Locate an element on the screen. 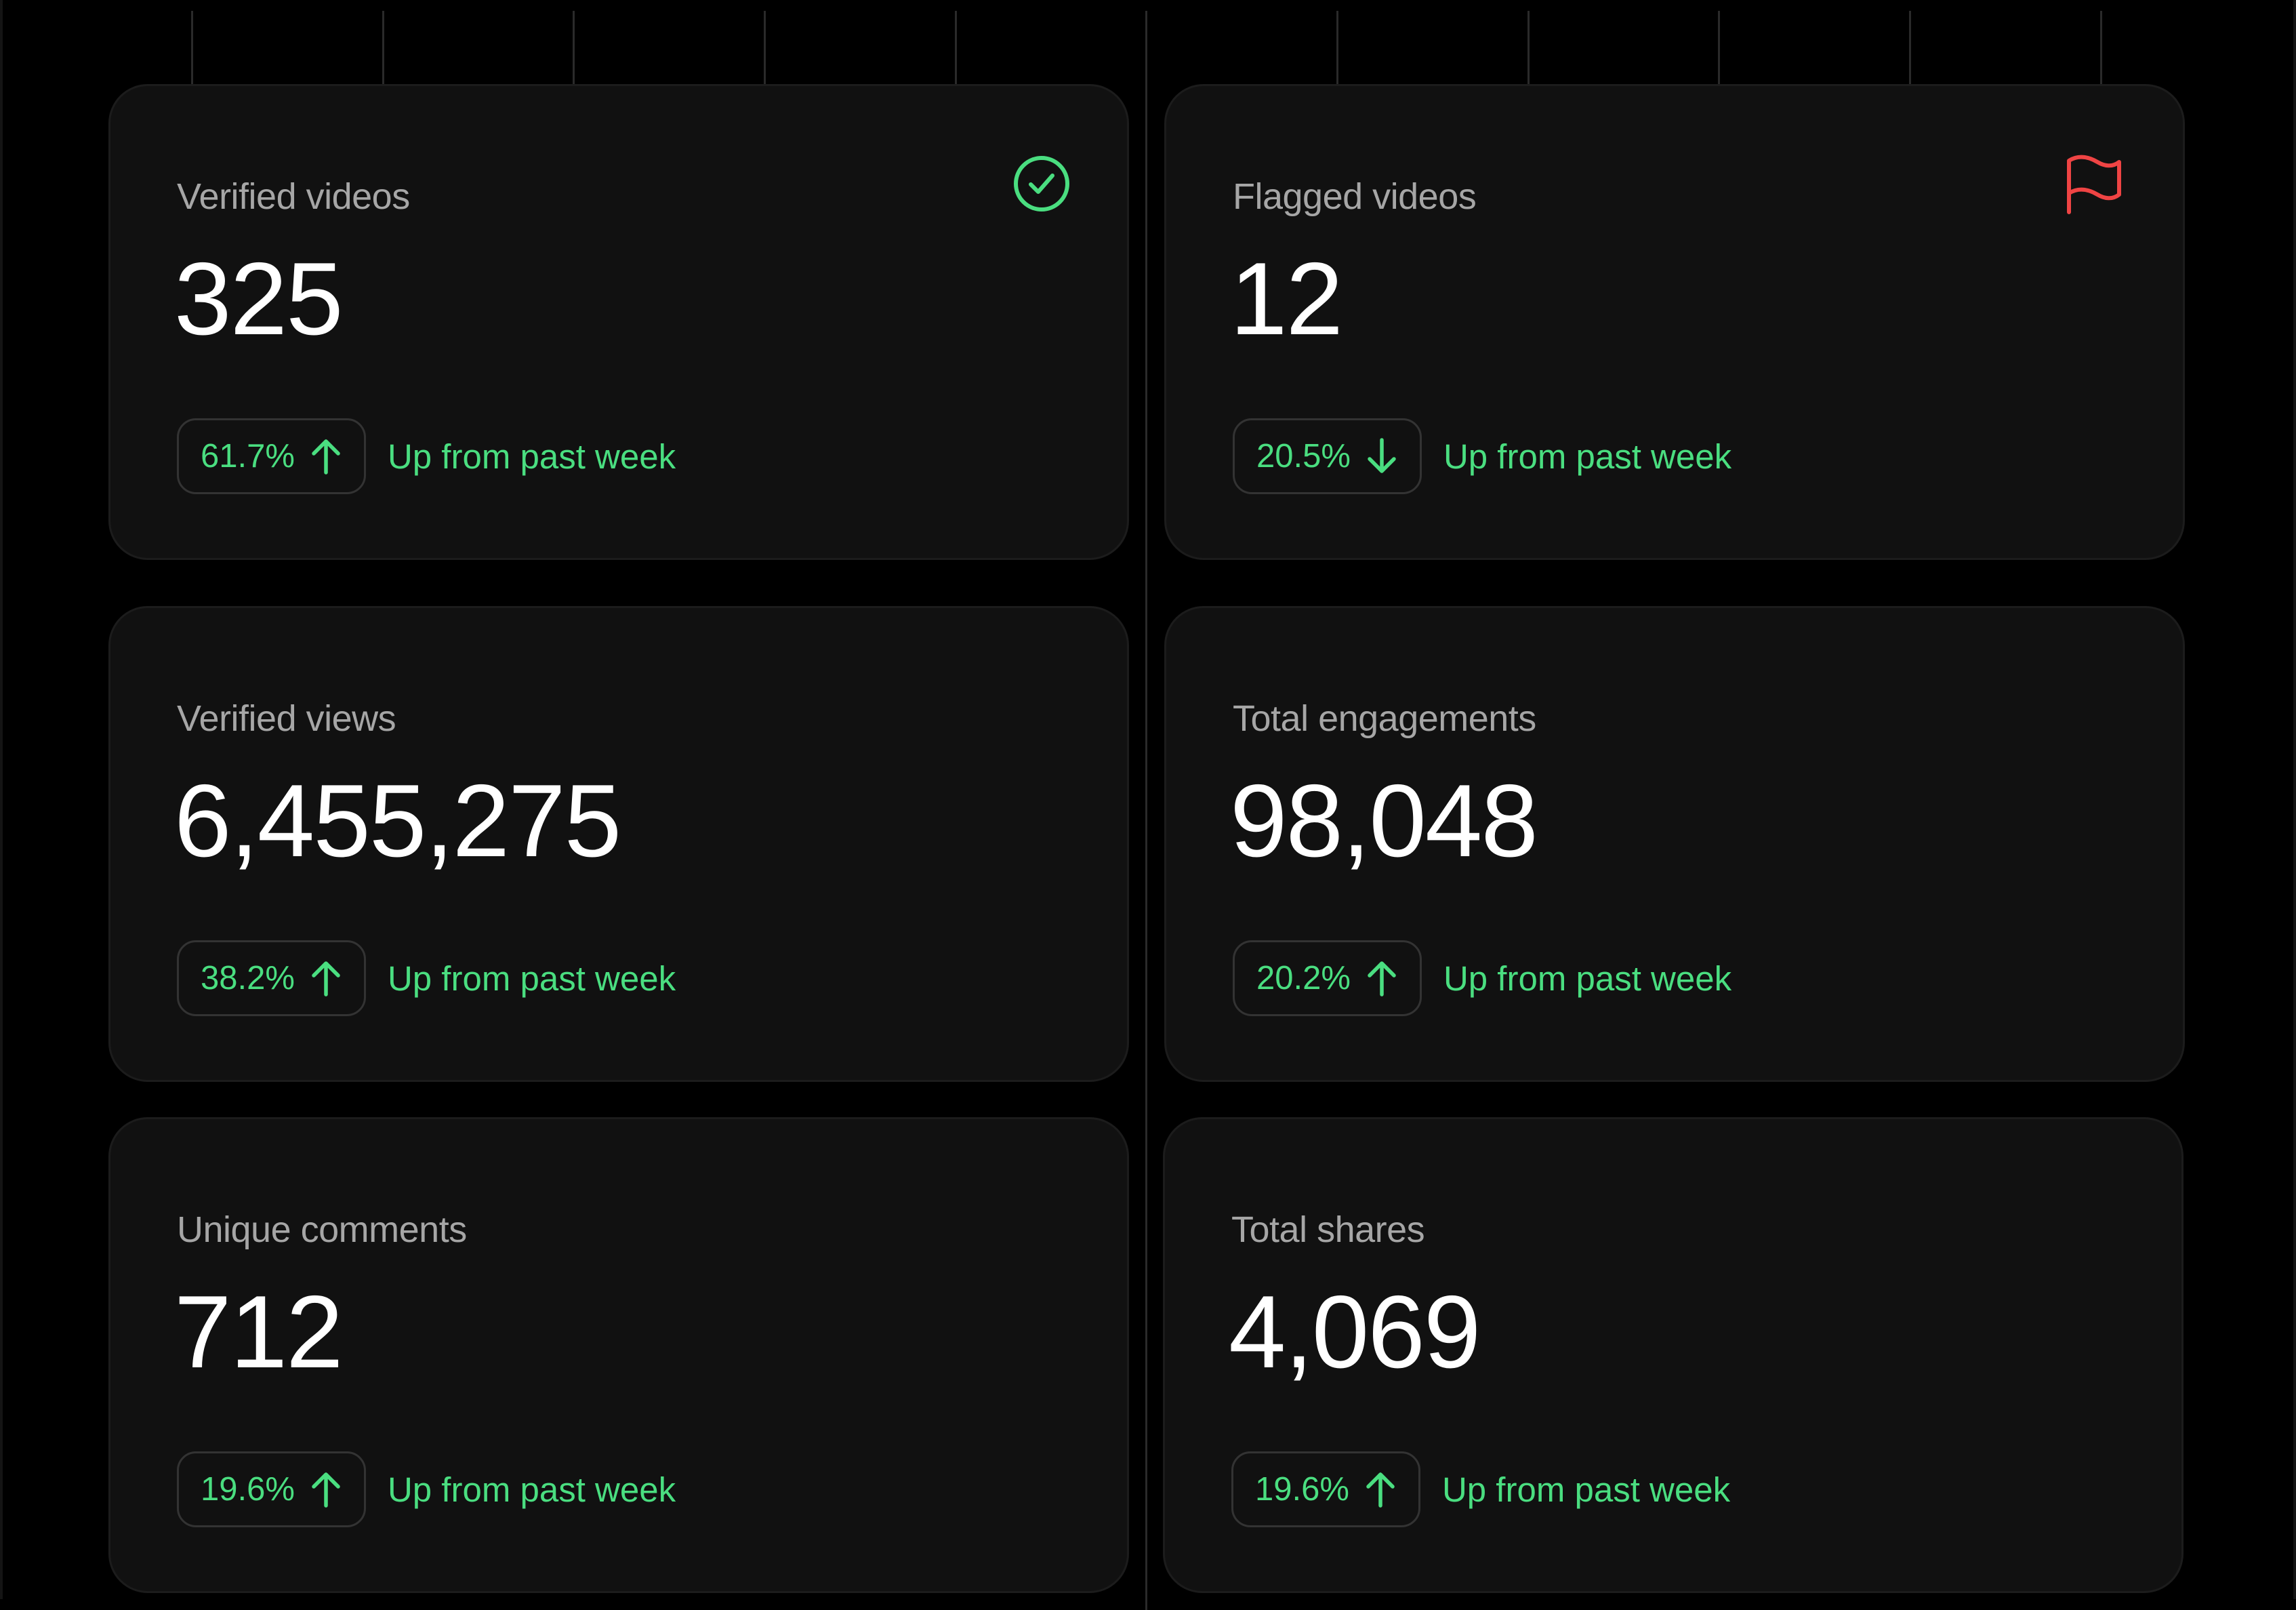  stat-label: Unique comments is located at coordinates (322, 1229).